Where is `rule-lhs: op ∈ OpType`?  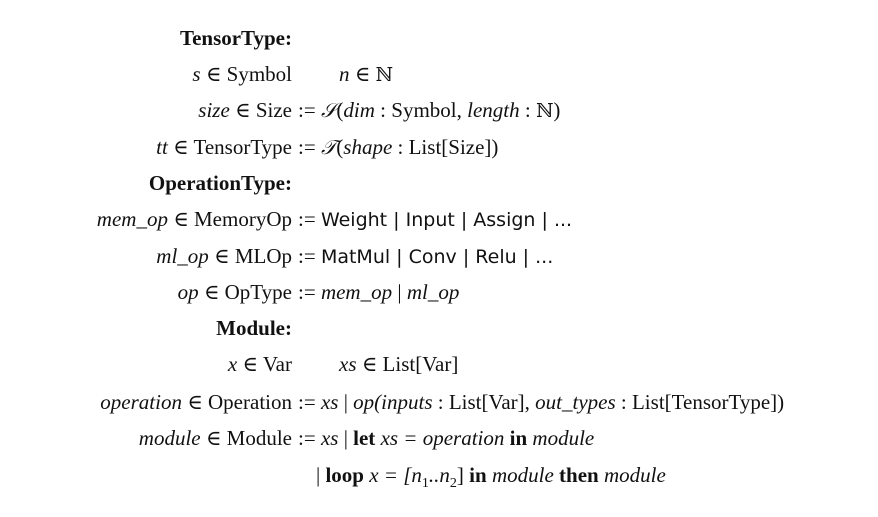
rule-lhs: op ∈ OpType is located at coordinates (235, 292).